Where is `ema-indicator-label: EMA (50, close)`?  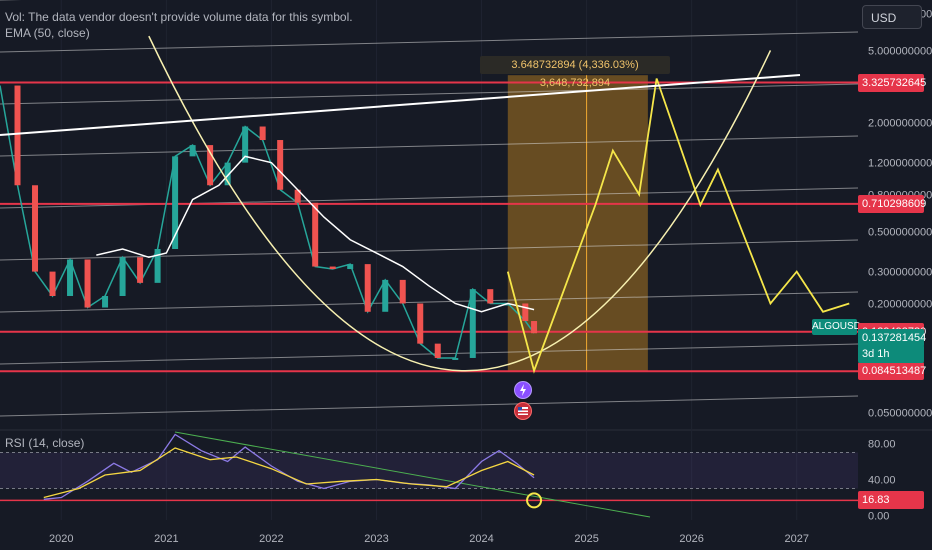
ema-indicator-label: EMA (50, close) is located at coordinates (47, 33).